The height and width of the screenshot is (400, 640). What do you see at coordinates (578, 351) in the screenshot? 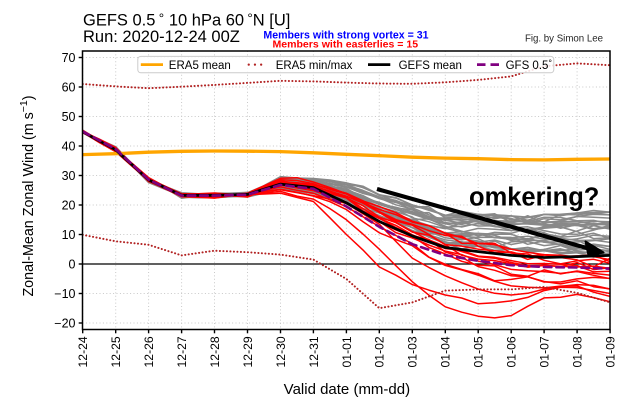
I see `svg-text: 01-08` at bounding box center [578, 351].